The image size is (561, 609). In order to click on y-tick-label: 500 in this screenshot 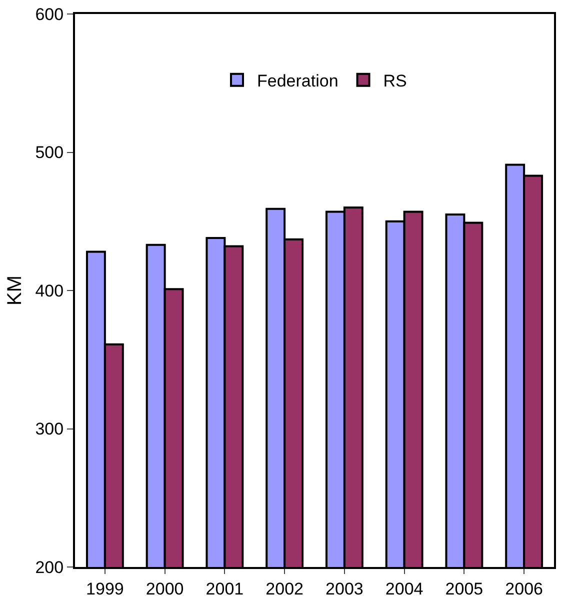, I will do `click(49, 152)`.